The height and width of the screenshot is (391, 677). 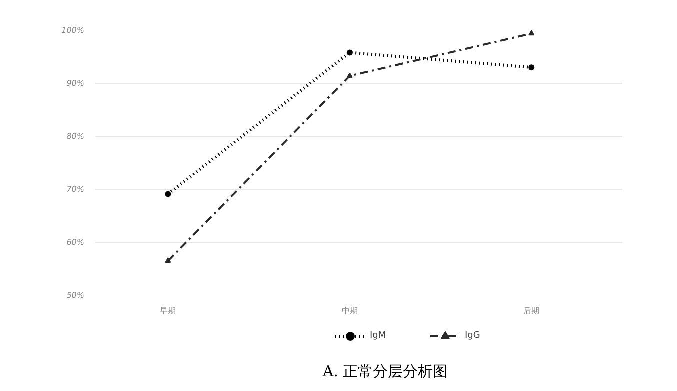 I want to click on x-tick-label: 后期, so click(x=532, y=311).